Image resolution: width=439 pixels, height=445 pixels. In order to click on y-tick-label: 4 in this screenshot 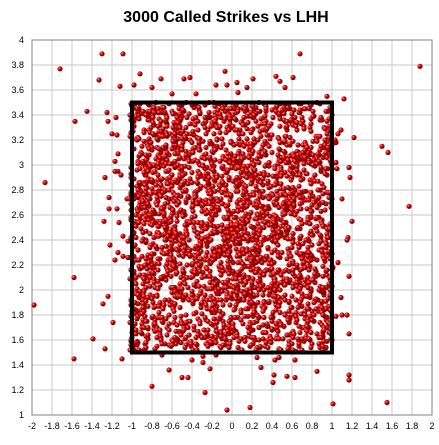, I will do `click(21, 40)`.